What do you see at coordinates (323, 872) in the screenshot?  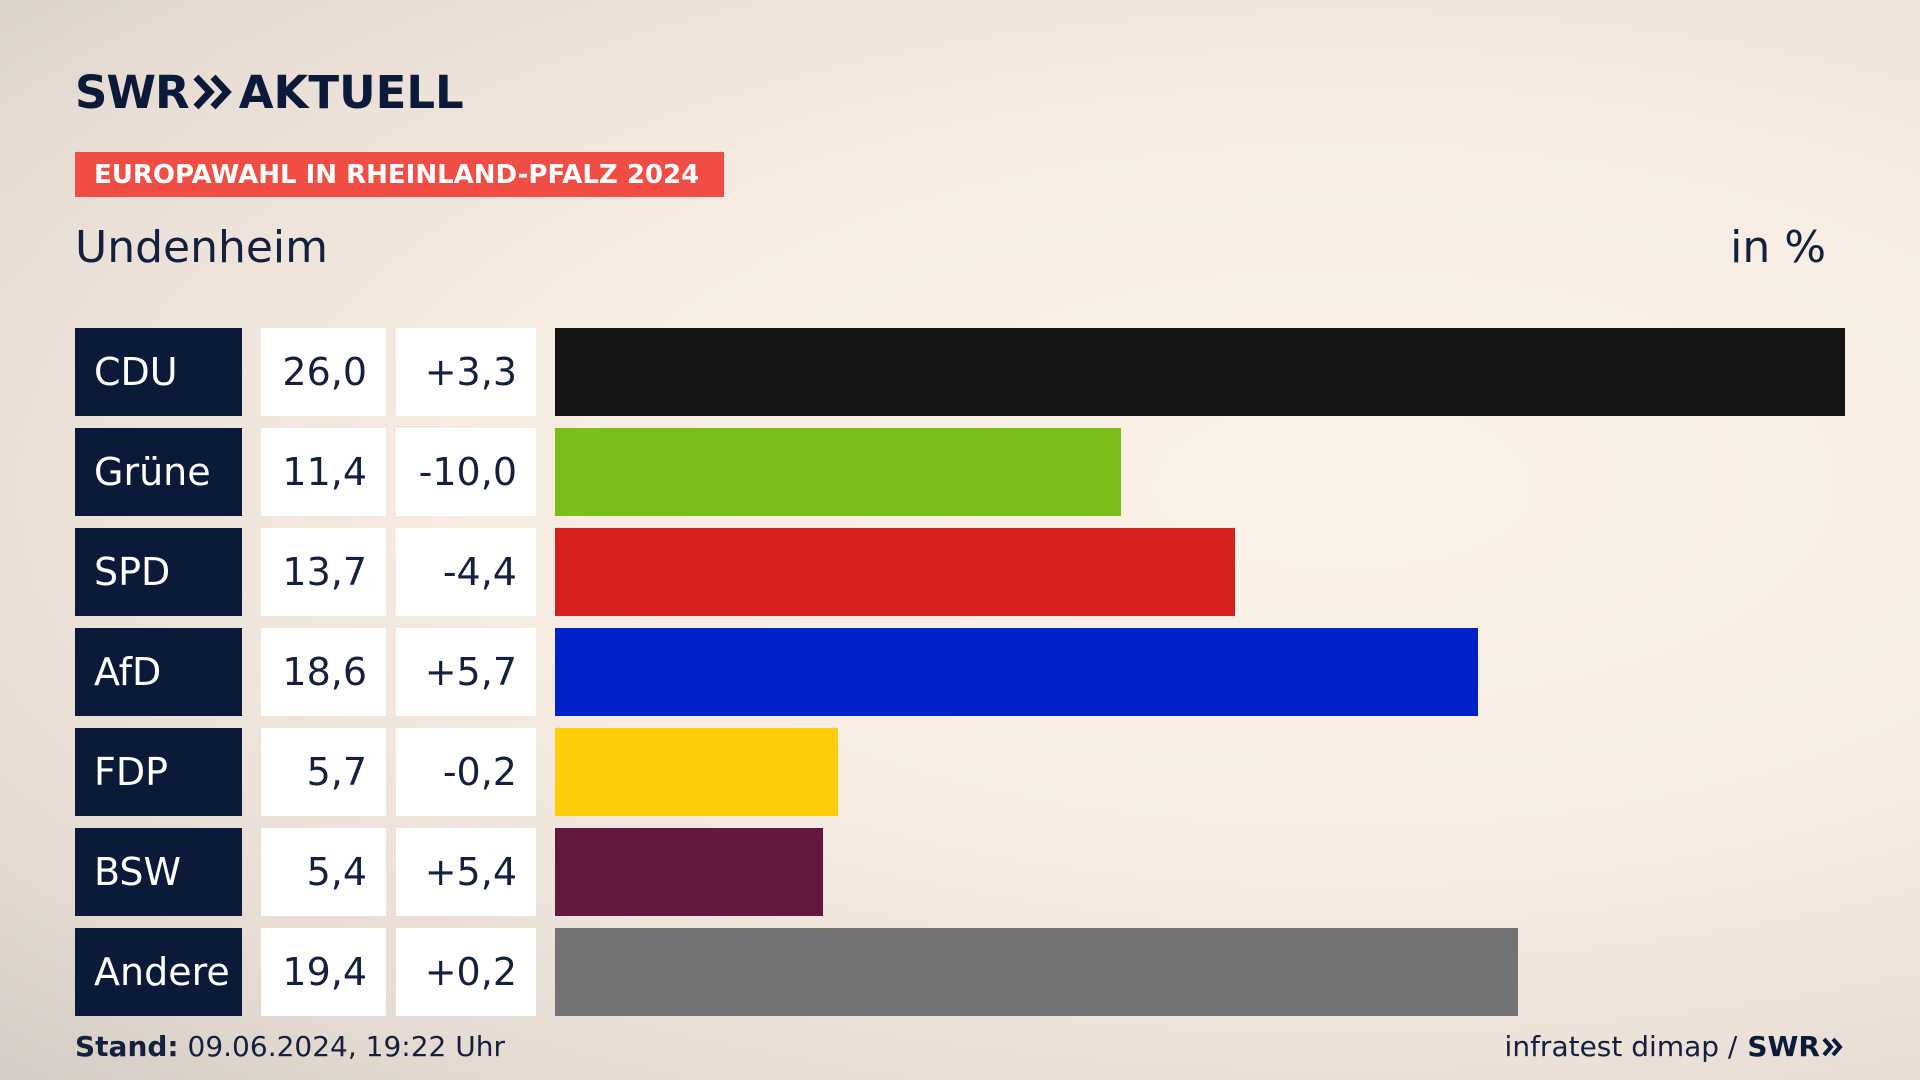 I see `vote-share-label: 5,4` at bounding box center [323, 872].